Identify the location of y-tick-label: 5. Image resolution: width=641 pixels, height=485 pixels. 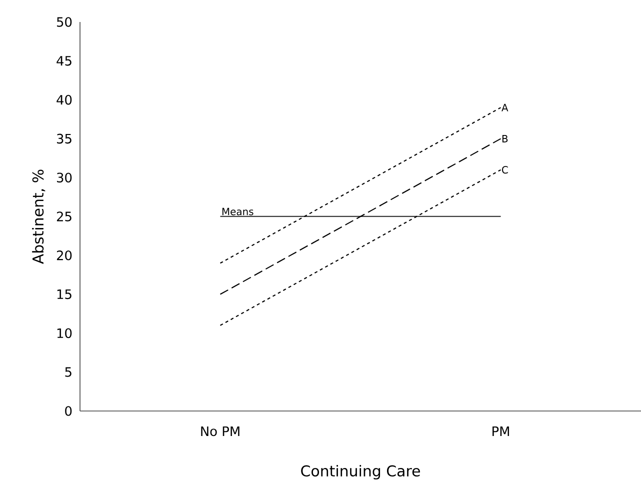
(68, 372).